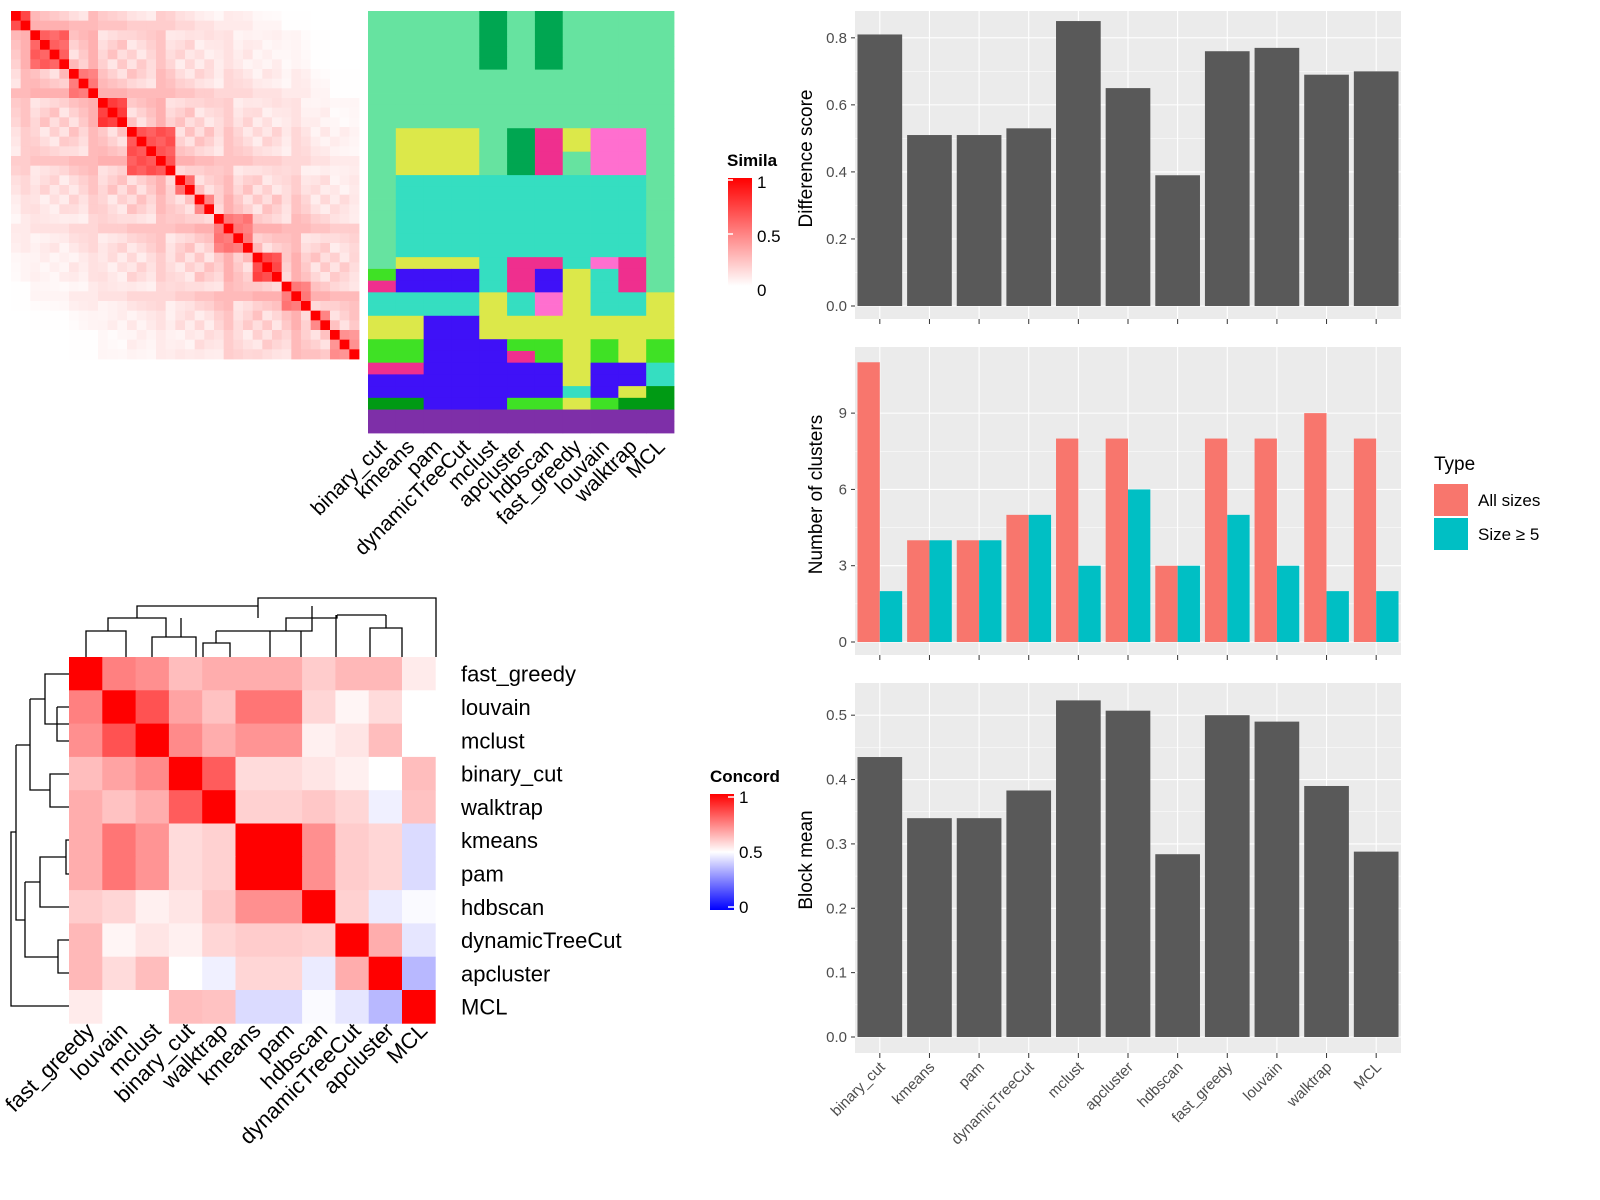 This screenshot has height=1200, width=1600. What do you see at coordinates (502, 907) in the screenshot?
I see `concordance-row-label: hdbscan` at bounding box center [502, 907].